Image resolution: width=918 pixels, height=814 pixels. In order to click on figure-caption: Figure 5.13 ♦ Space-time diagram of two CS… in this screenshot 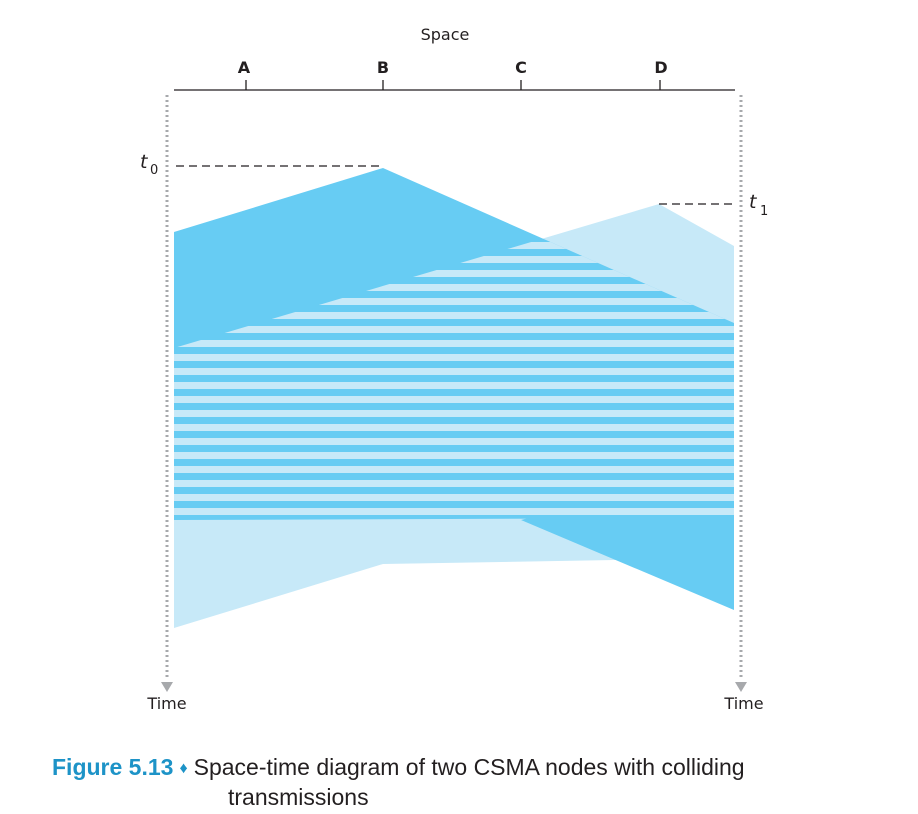, I will do `click(462, 782)`.